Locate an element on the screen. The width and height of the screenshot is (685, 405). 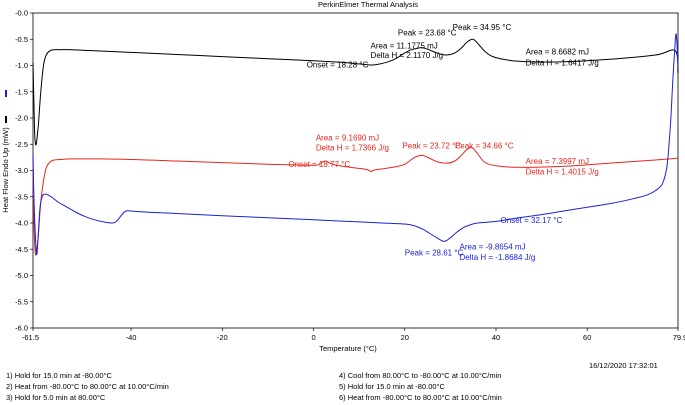
x-tick-label: 0 is located at coordinates (313, 337).